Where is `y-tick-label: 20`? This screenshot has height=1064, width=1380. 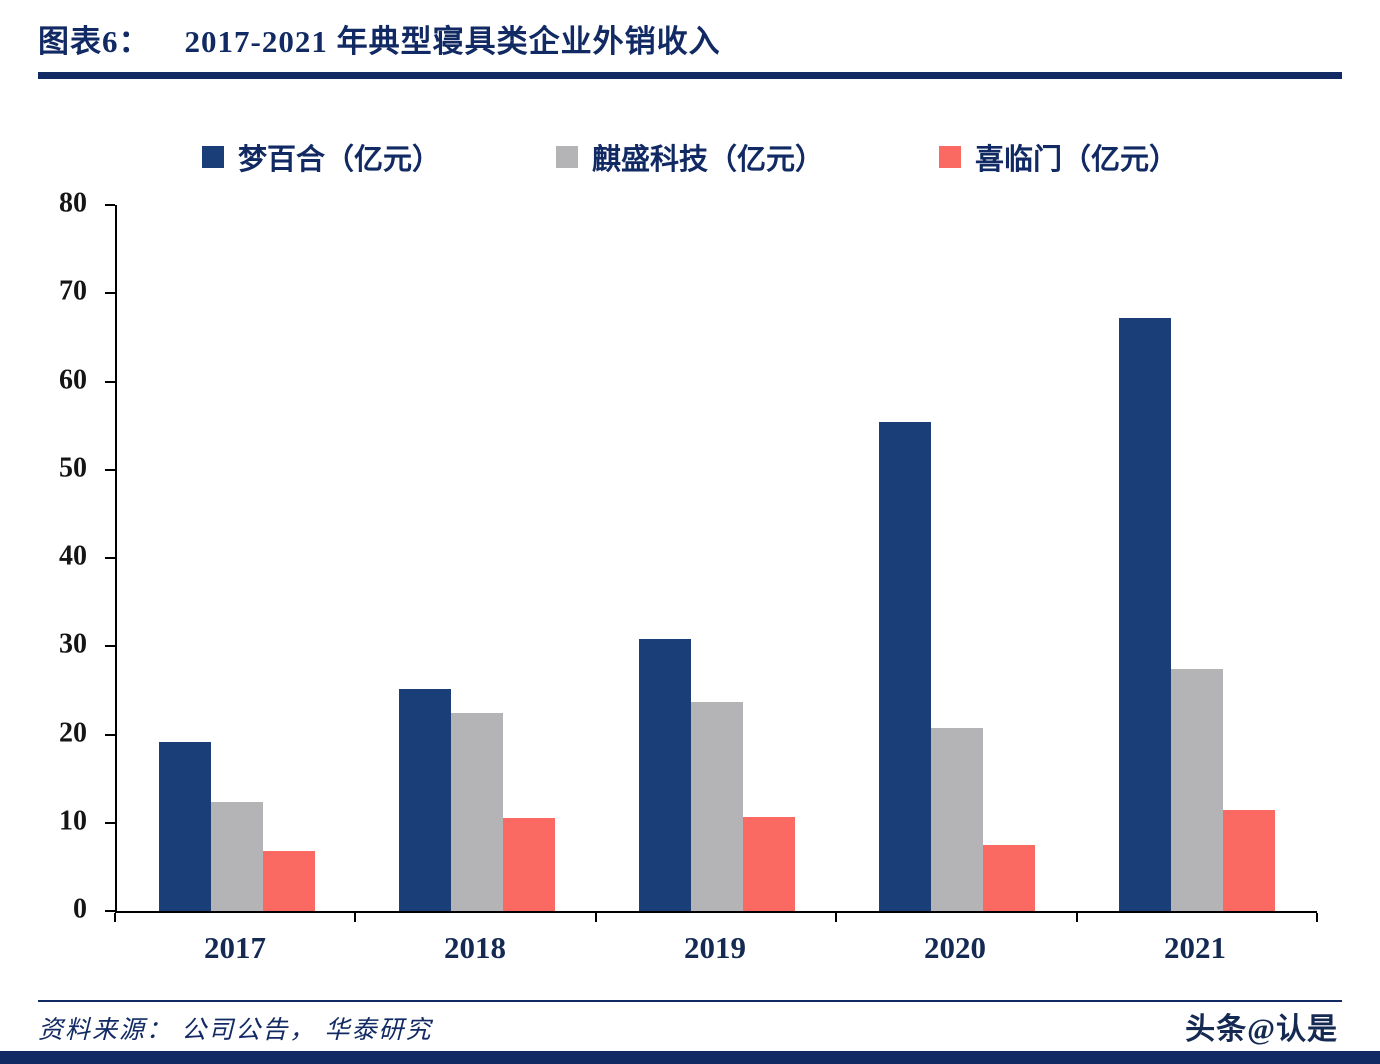
y-tick-label: 20 is located at coordinates (73, 733).